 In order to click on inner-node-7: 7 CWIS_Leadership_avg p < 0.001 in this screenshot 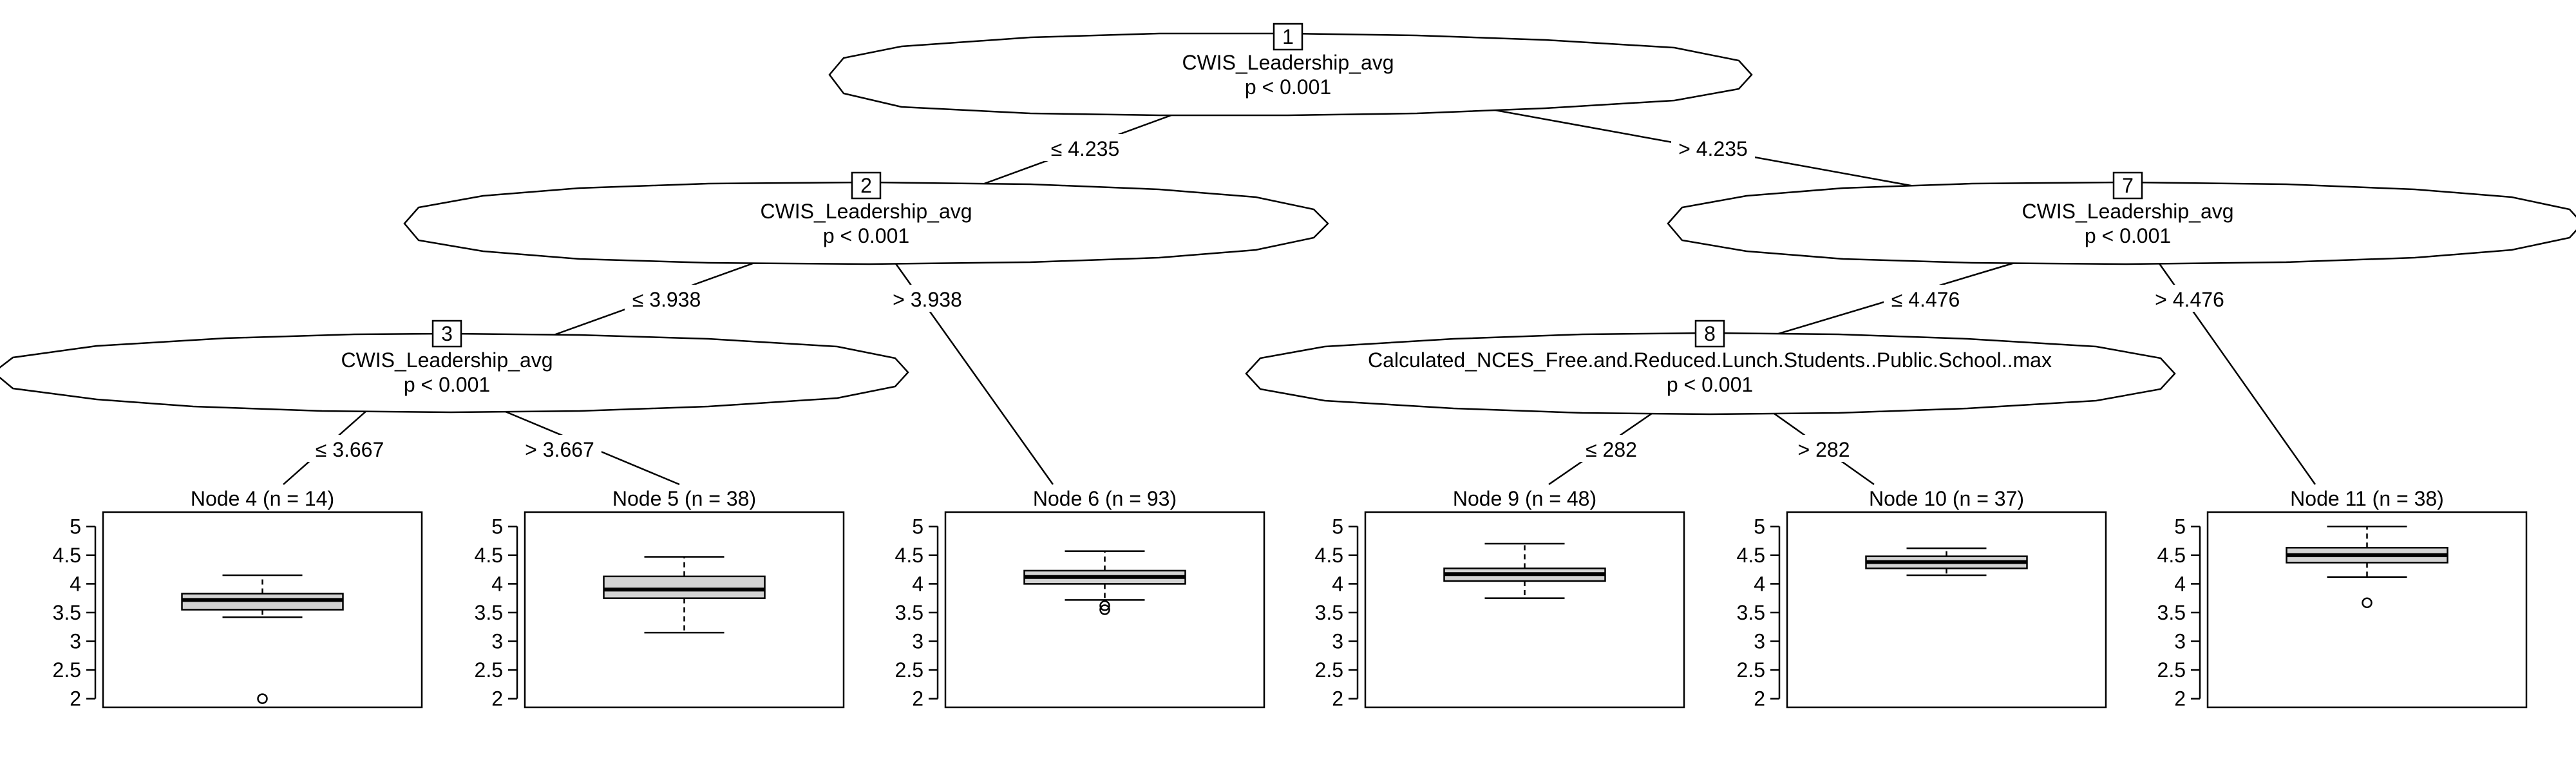, I will do `click(2121, 218)`.